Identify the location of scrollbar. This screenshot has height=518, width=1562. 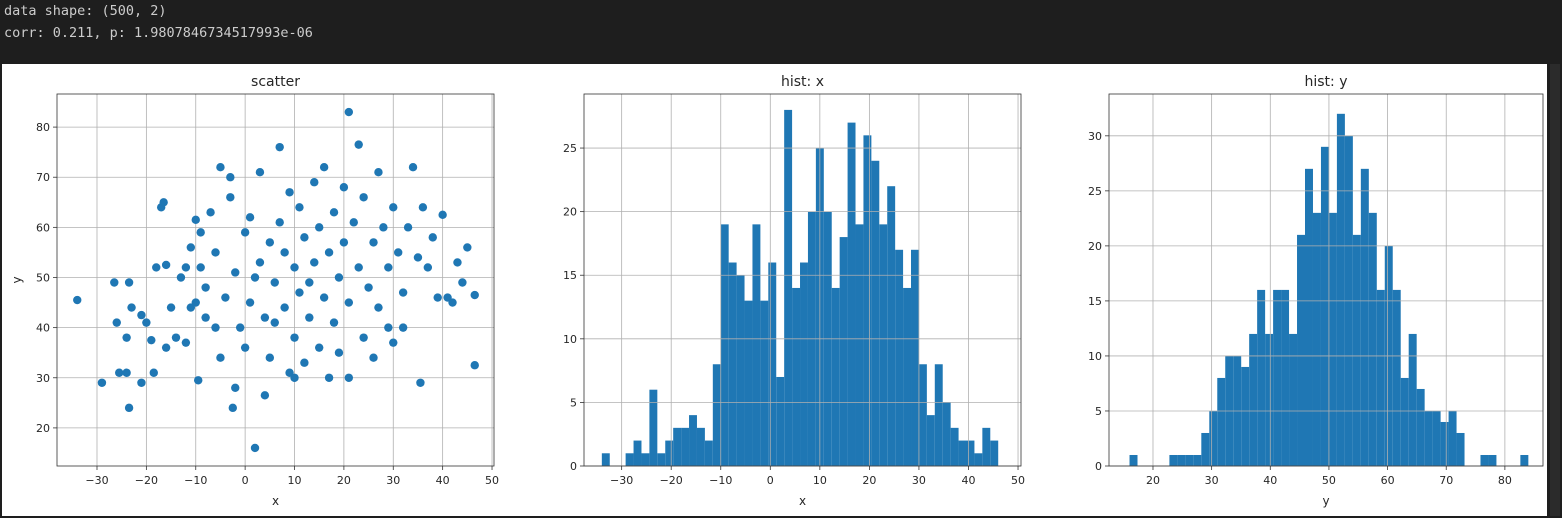
(1555, 290).